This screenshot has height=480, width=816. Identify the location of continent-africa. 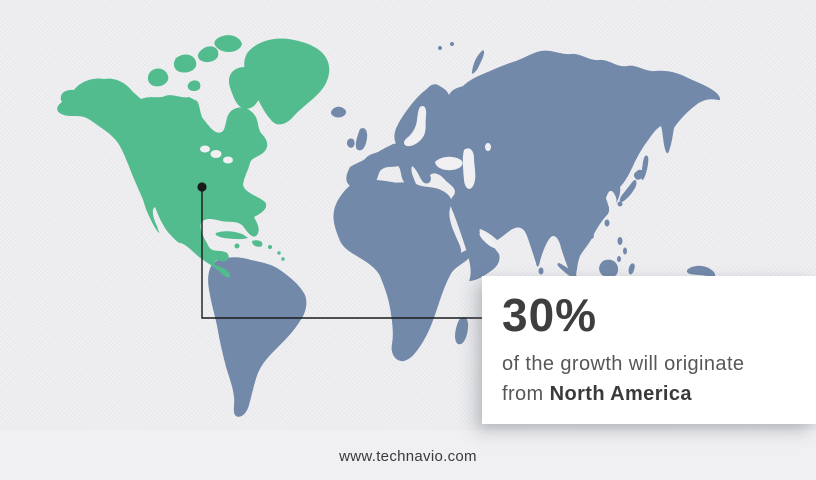
(403, 270).